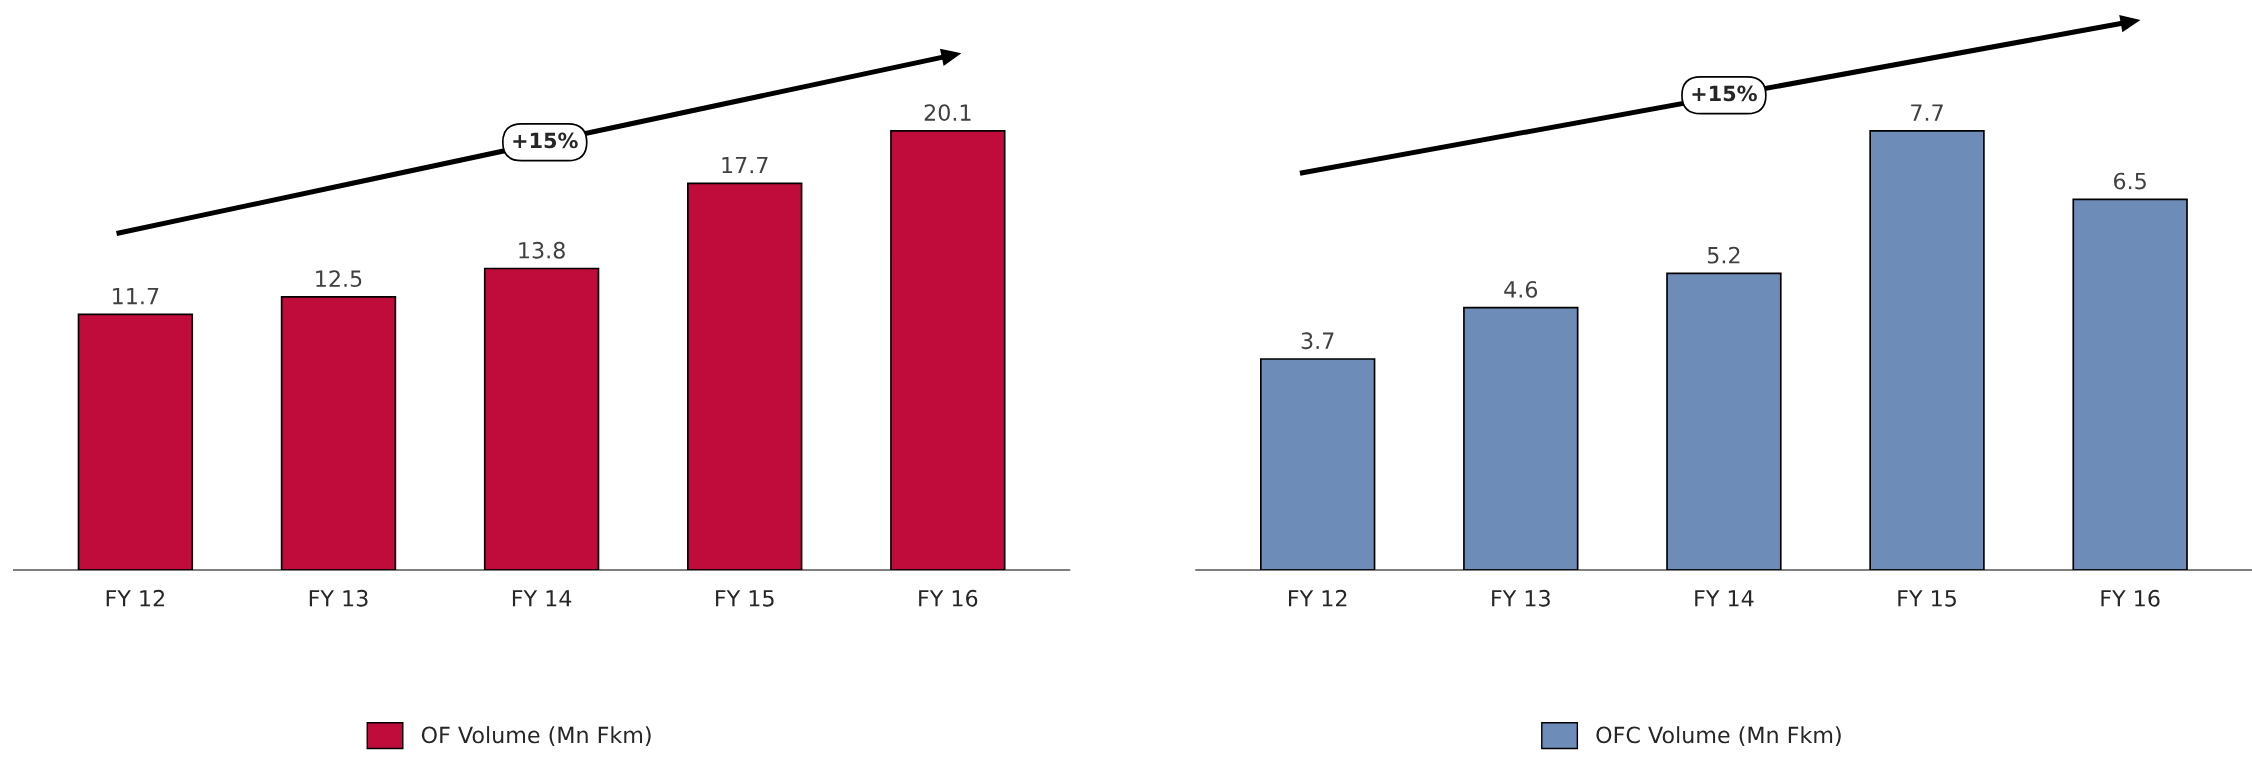  I want to click on legend-label: OFC Volume (Mn Fkm), so click(1718, 736).